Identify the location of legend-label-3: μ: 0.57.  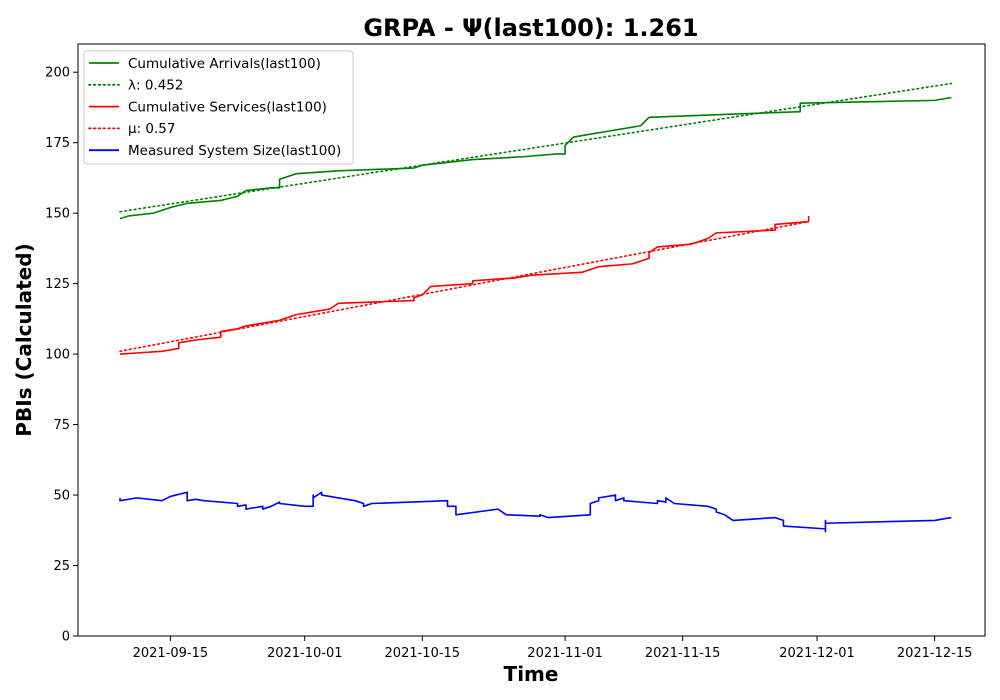
(152, 129).